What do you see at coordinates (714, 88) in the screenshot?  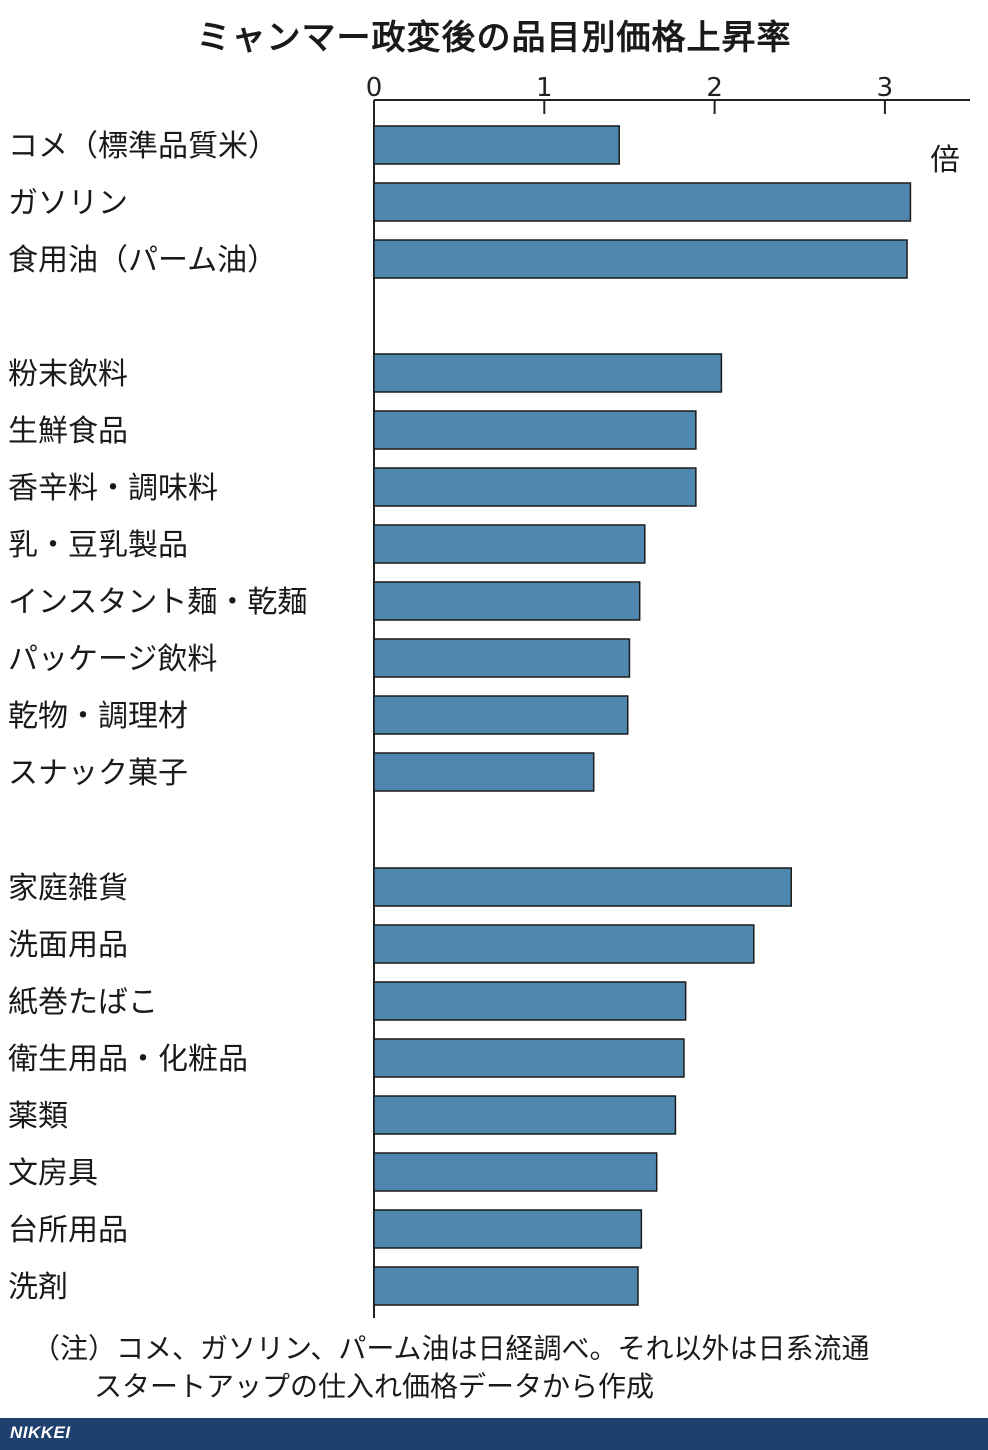 I see `x-tick-label: 2` at bounding box center [714, 88].